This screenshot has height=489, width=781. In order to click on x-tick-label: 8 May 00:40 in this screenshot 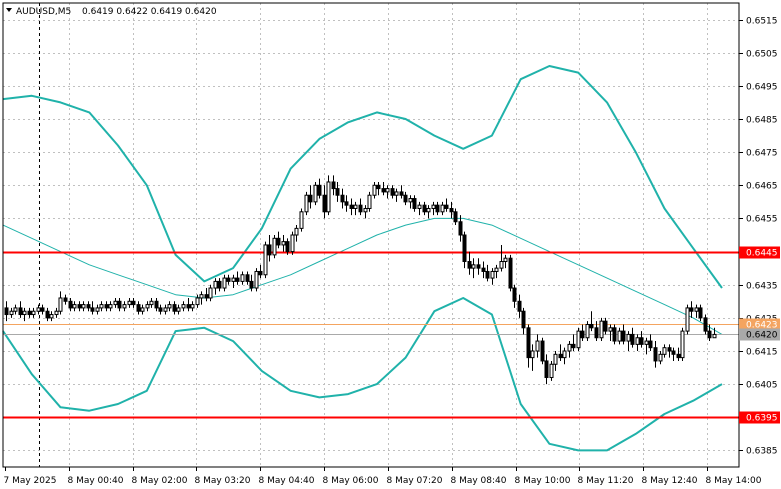, I will do `click(96, 481)`.